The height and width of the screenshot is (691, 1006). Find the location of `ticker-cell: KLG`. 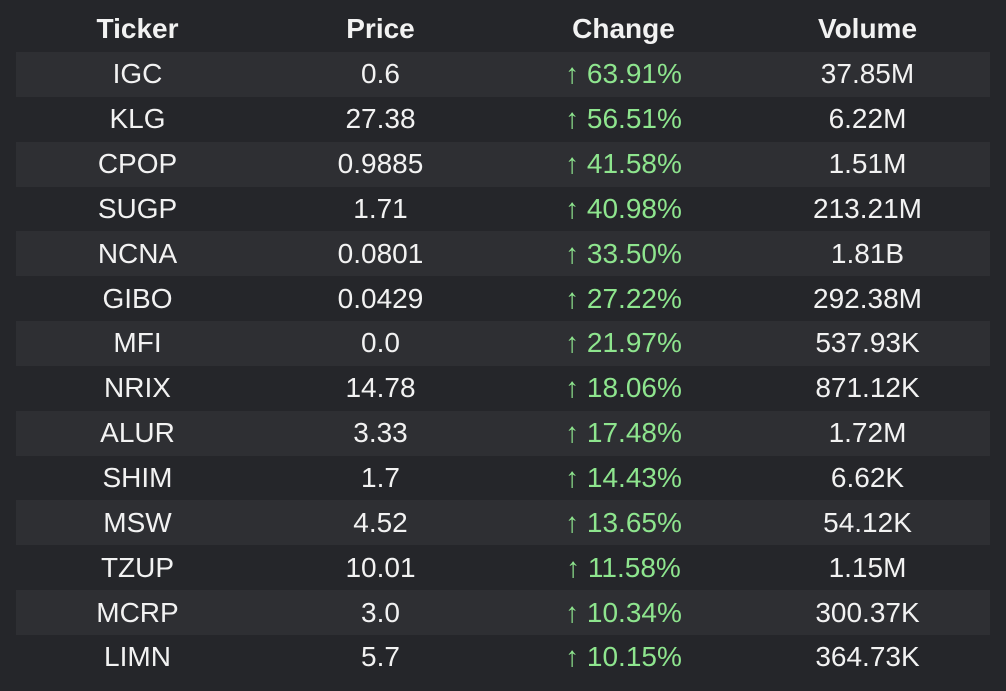

ticker-cell: KLG is located at coordinates (137, 119).